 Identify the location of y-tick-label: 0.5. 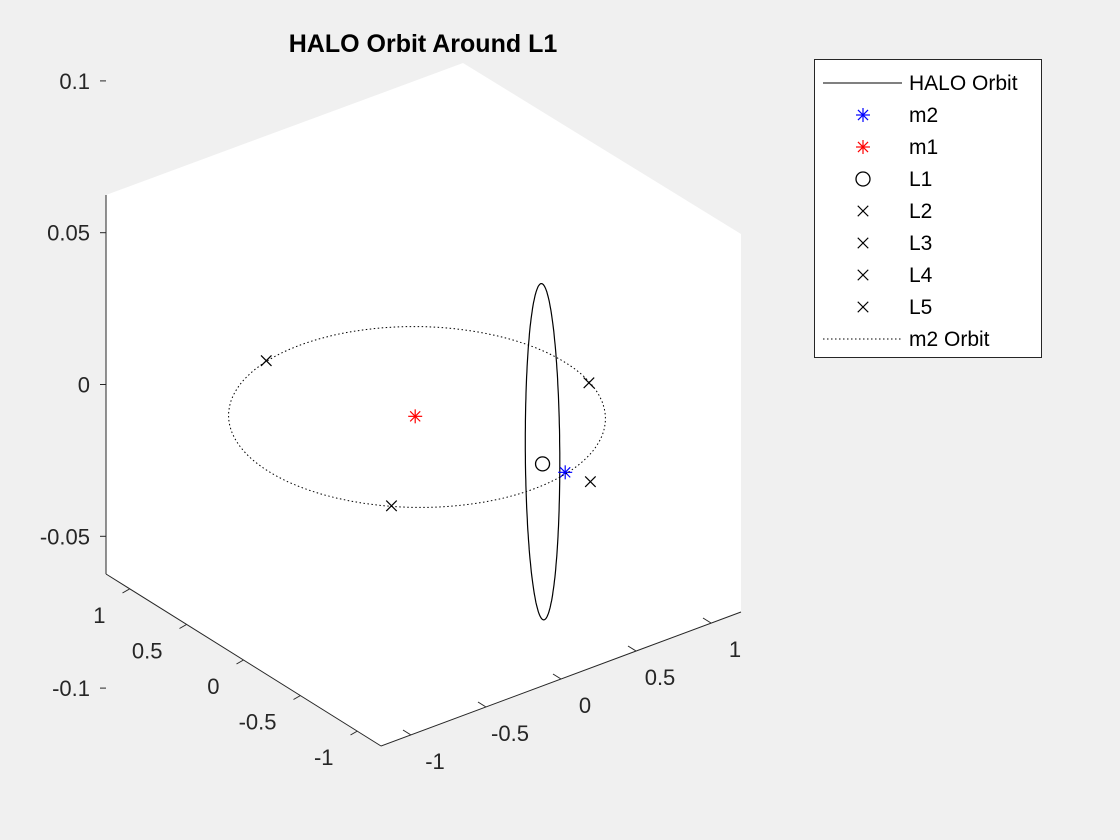
(147, 651).